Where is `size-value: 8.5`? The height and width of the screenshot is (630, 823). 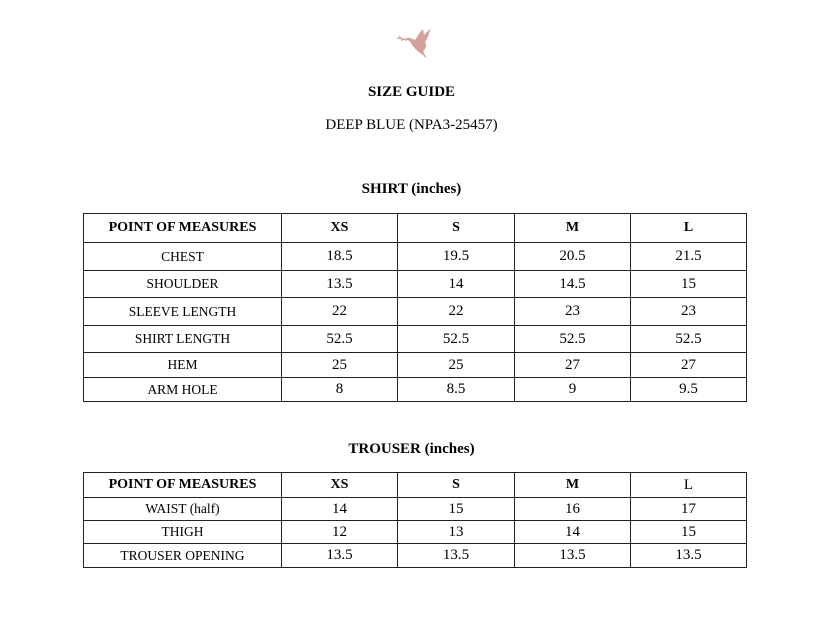 size-value: 8.5 is located at coordinates (456, 389).